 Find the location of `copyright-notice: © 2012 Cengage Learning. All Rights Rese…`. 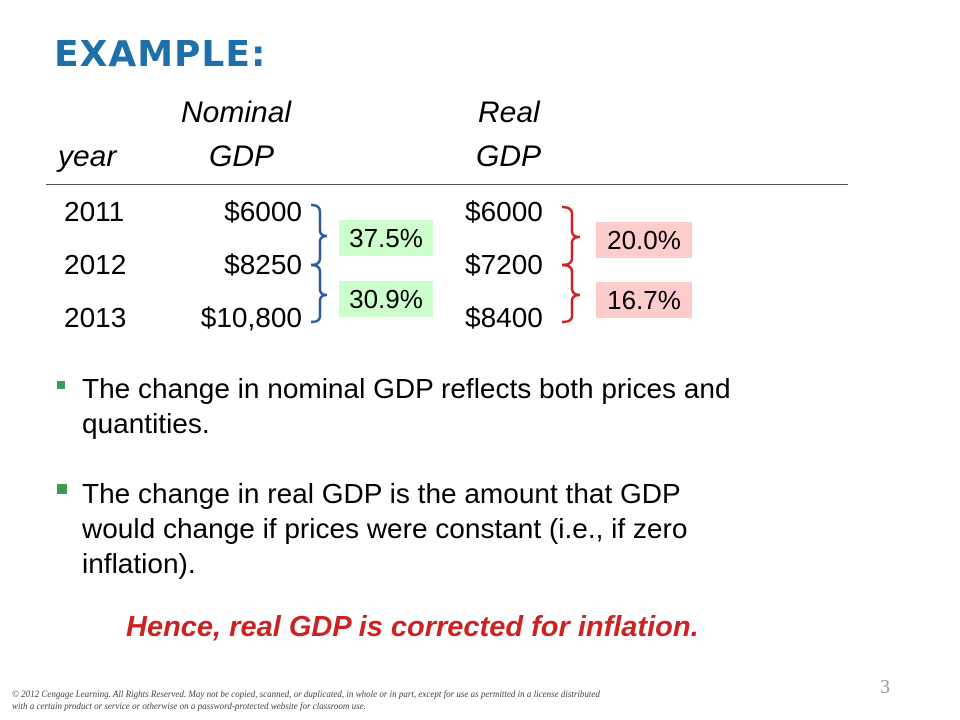

copyright-notice: © 2012 Cengage Learning. All Rights Rese… is located at coordinates (306, 700).